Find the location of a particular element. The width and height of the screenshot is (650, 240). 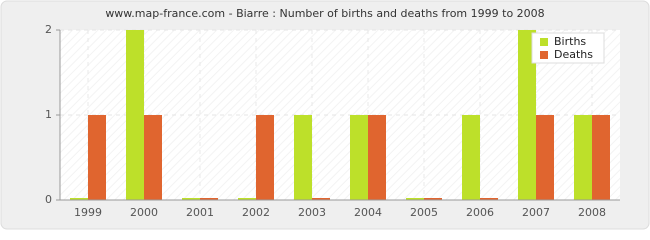

x-tick-label: 2000 is located at coordinates (144, 212).